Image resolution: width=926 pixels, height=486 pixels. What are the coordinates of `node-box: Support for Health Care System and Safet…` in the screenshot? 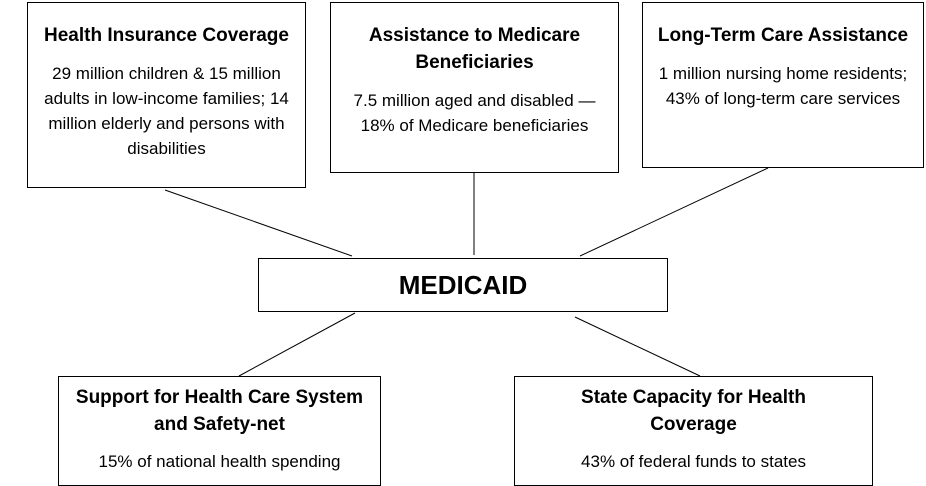 It's located at (219, 431).